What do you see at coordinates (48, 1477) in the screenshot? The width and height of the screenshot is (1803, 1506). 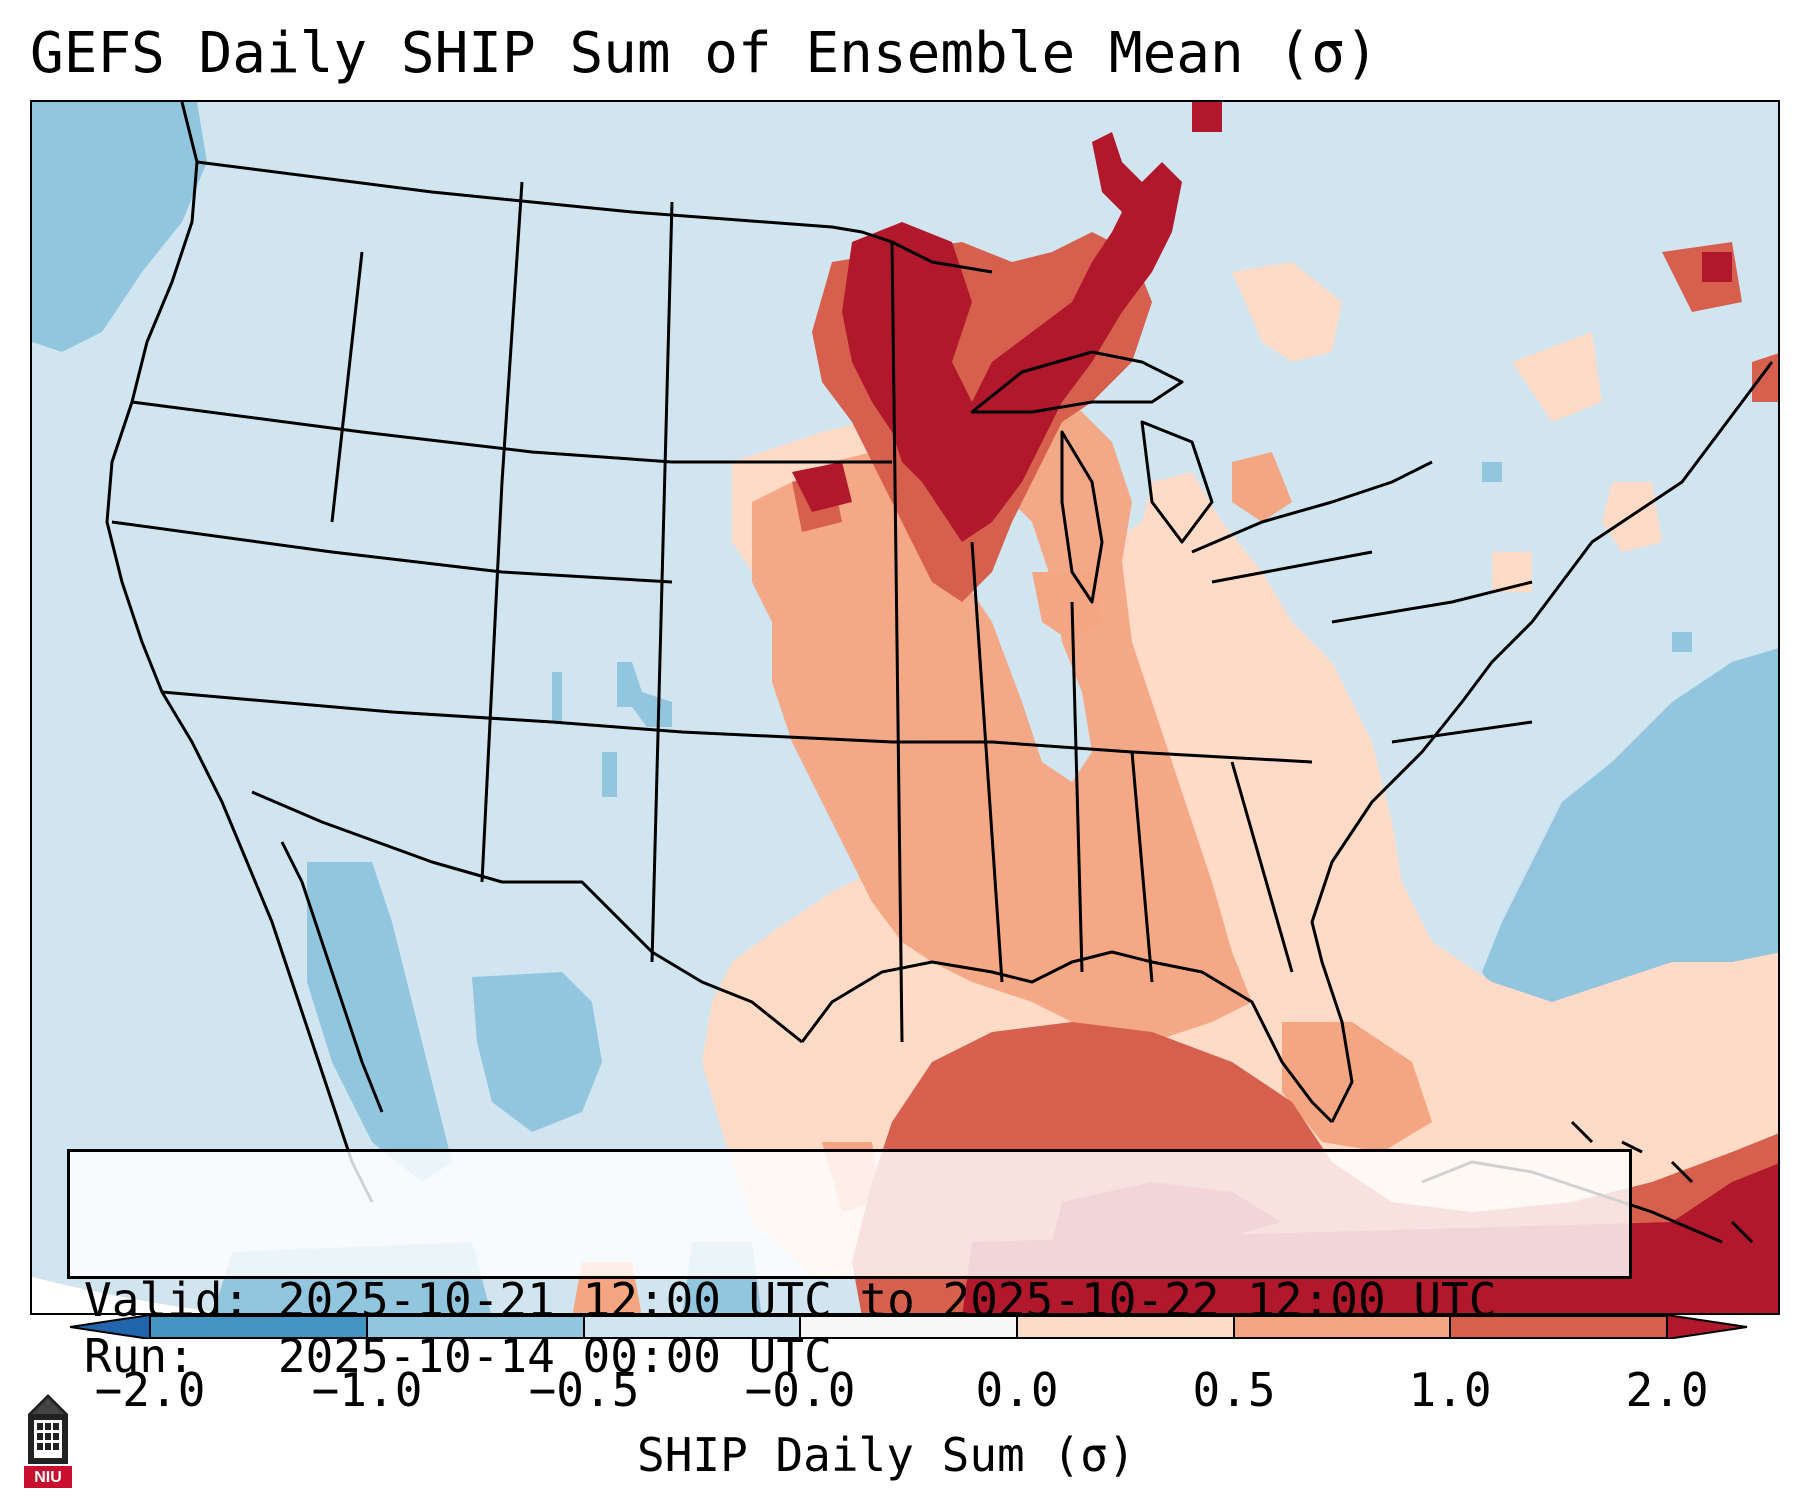 I see `logo-text: NIU` at bounding box center [48, 1477].